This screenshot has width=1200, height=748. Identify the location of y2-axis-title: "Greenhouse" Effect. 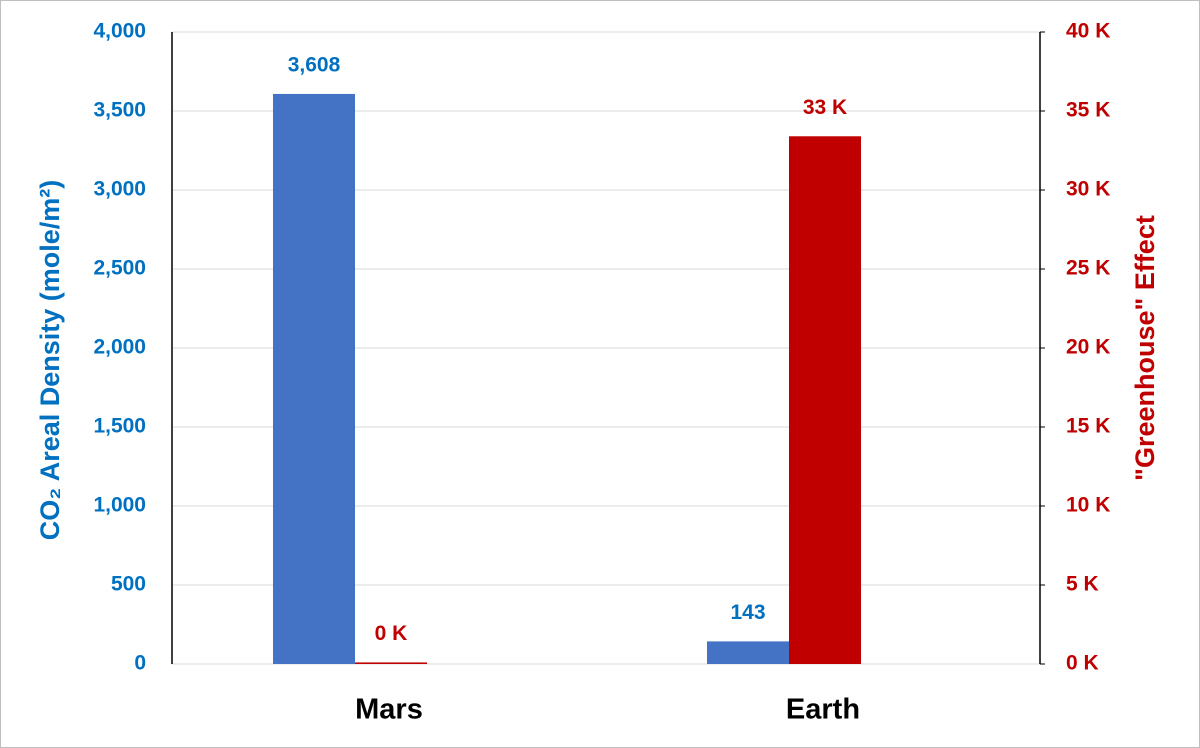
(1145, 348).